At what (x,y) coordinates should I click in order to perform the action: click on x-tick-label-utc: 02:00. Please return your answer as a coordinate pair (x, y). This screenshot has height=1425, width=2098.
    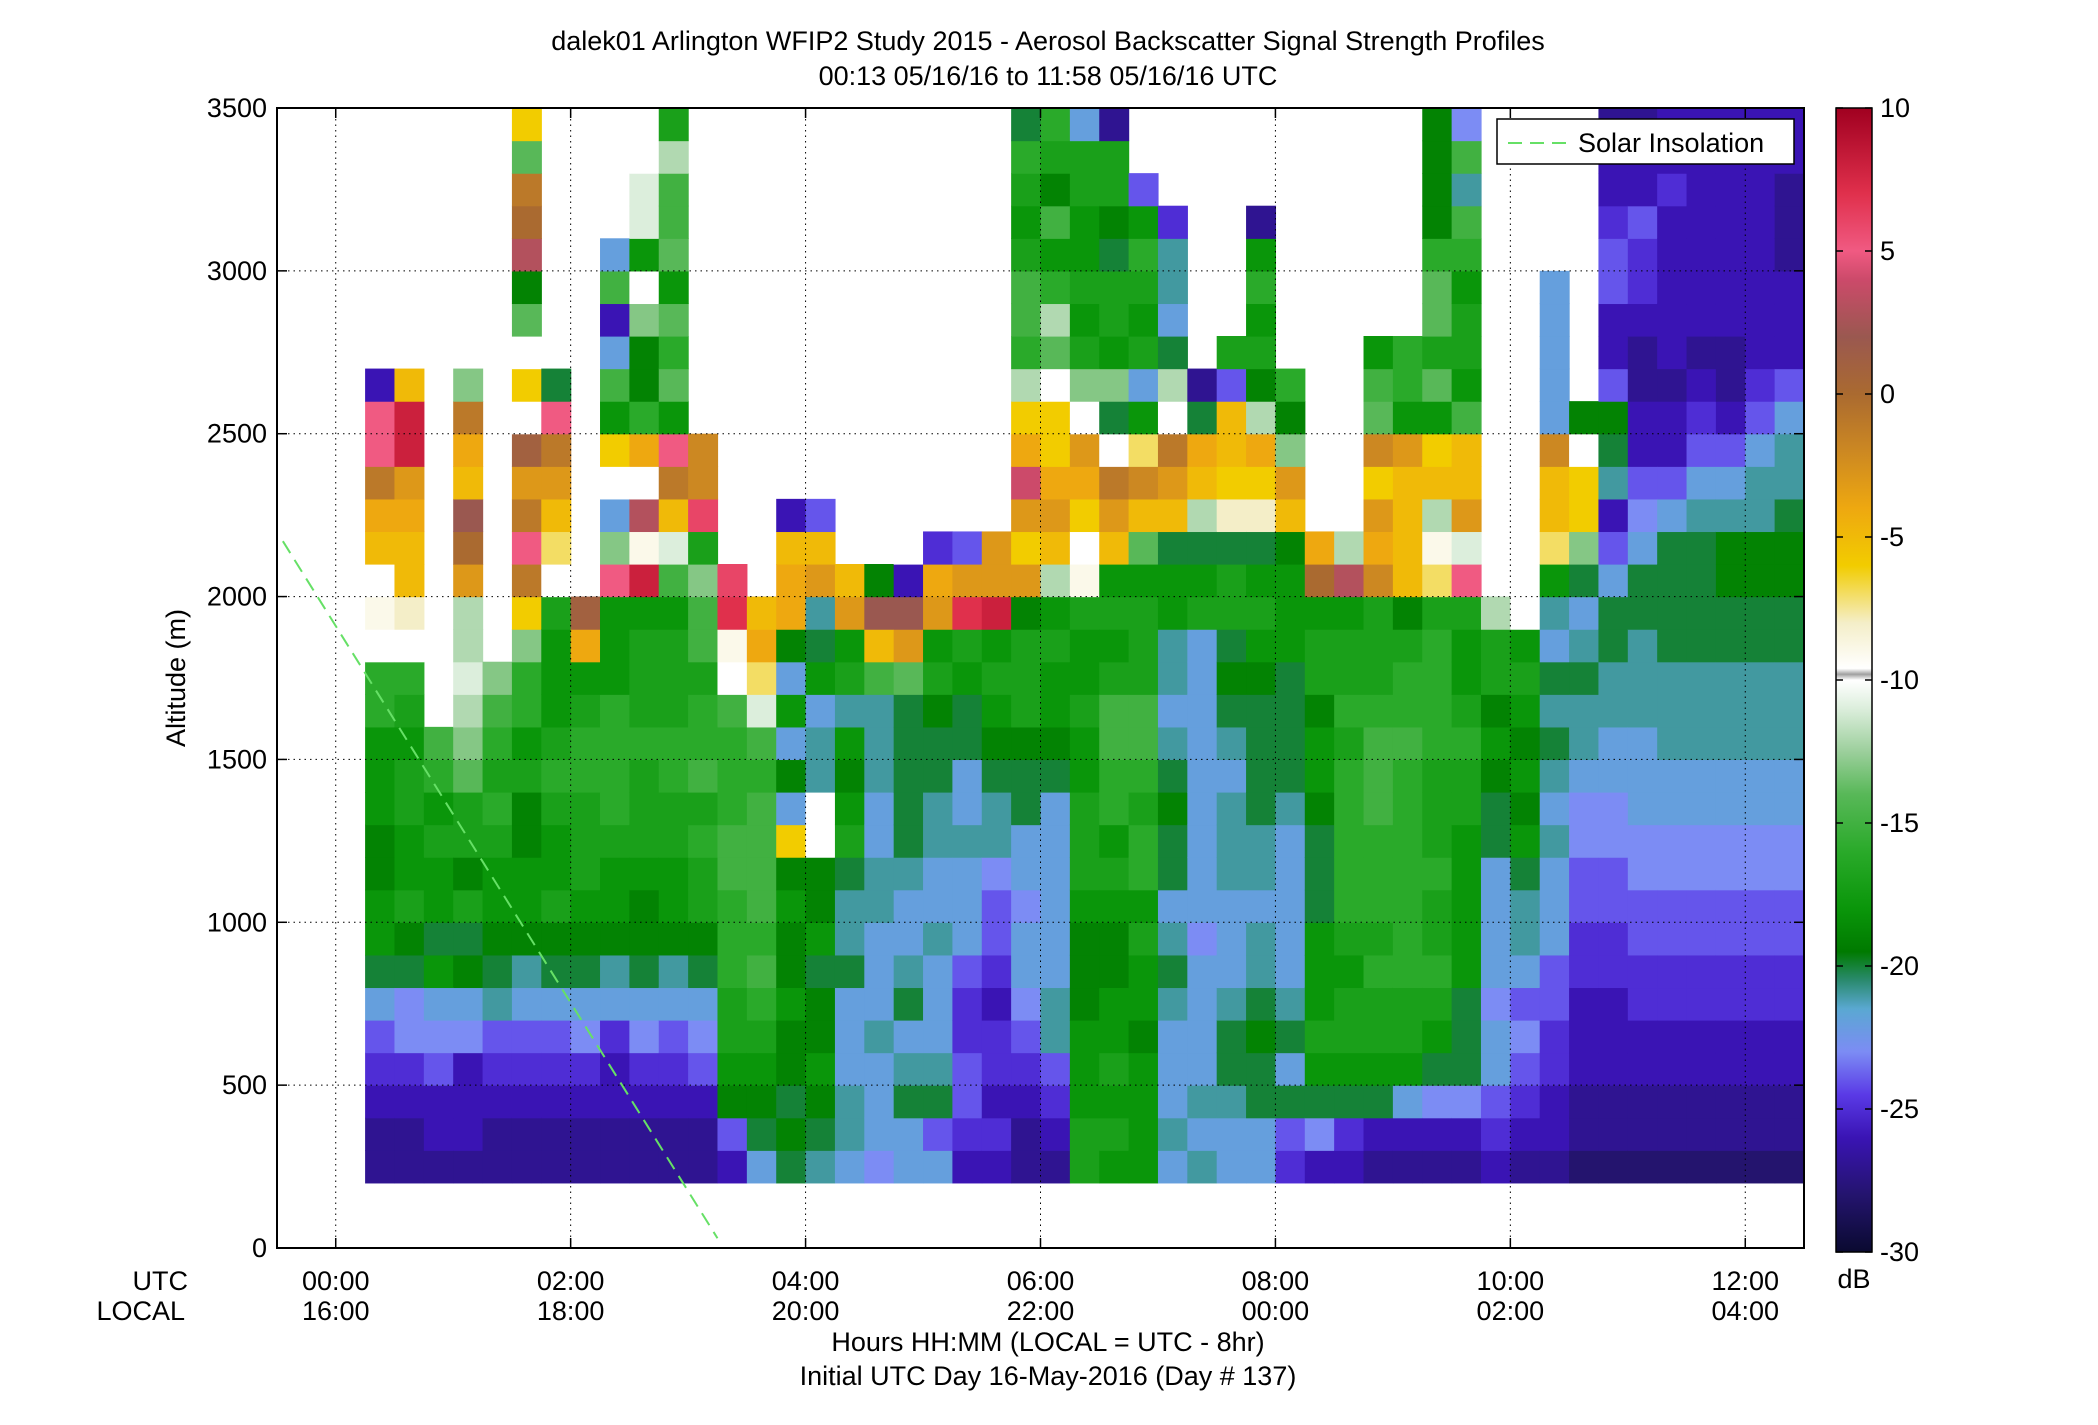
    Looking at the image, I should click on (571, 1281).